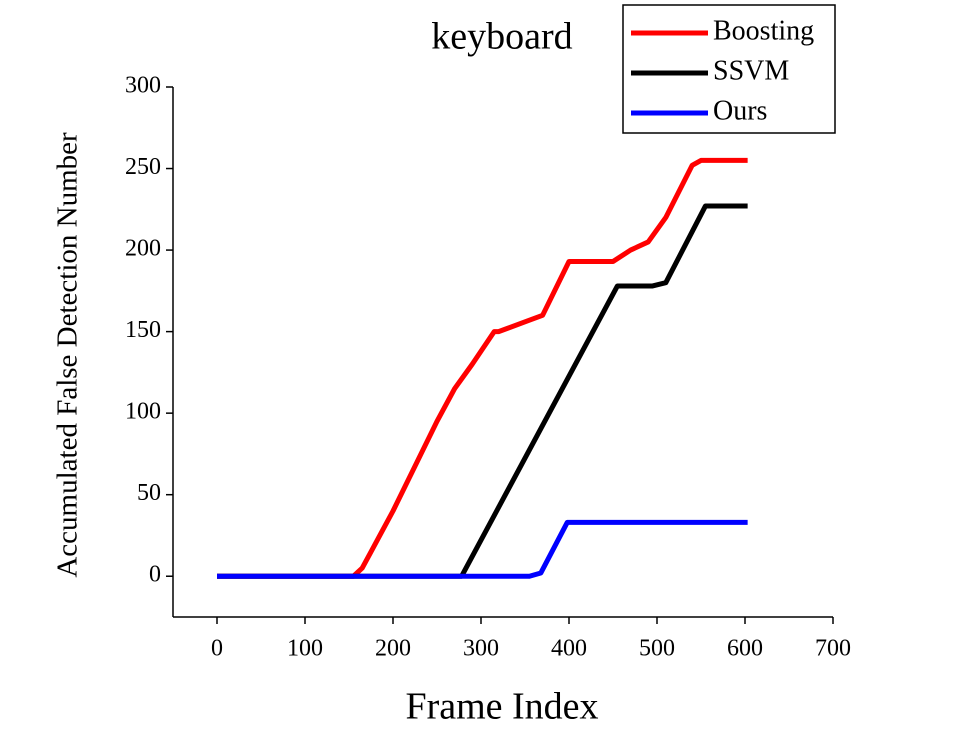 This screenshot has width=969, height=742. Describe the element at coordinates (751, 70) in the screenshot. I see `legend-label: SSVM` at that location.